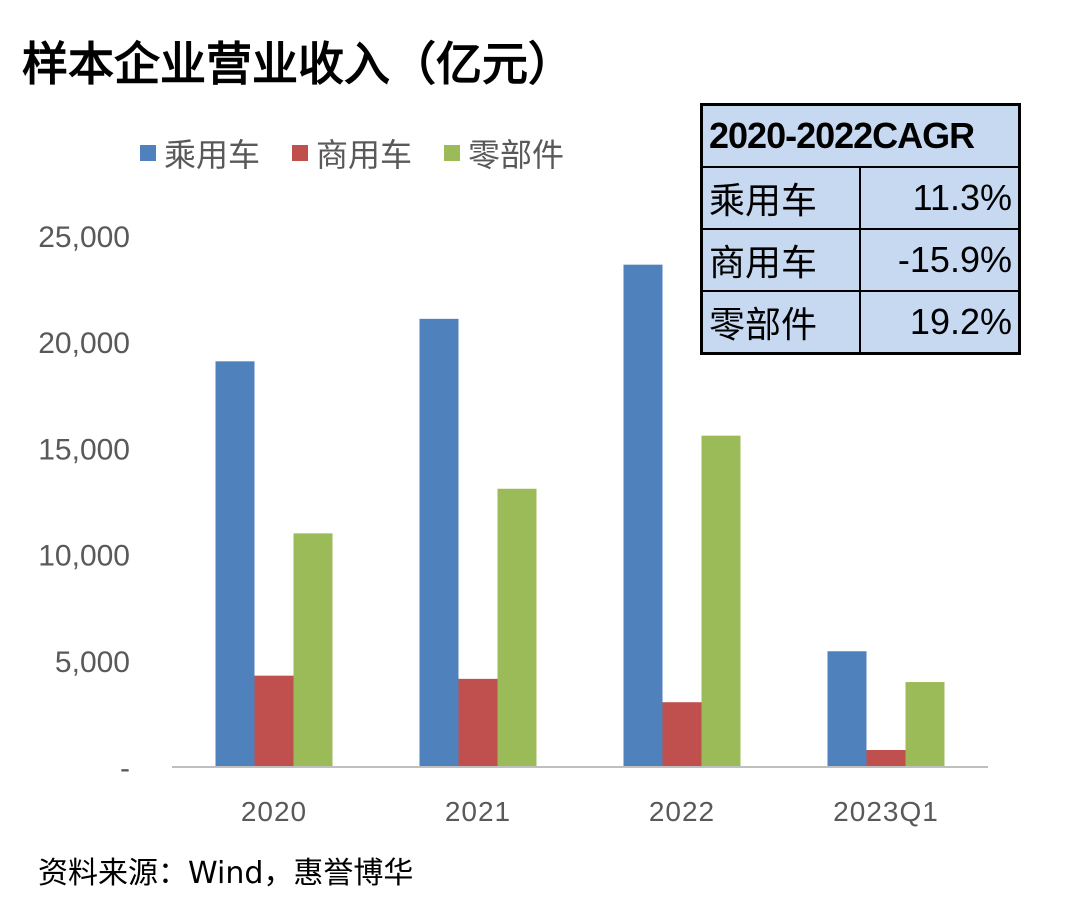  Describe the element at coordinates (780, 198) in the screenshot. I see `cagr-label-passenger: 乘用车` at that location.